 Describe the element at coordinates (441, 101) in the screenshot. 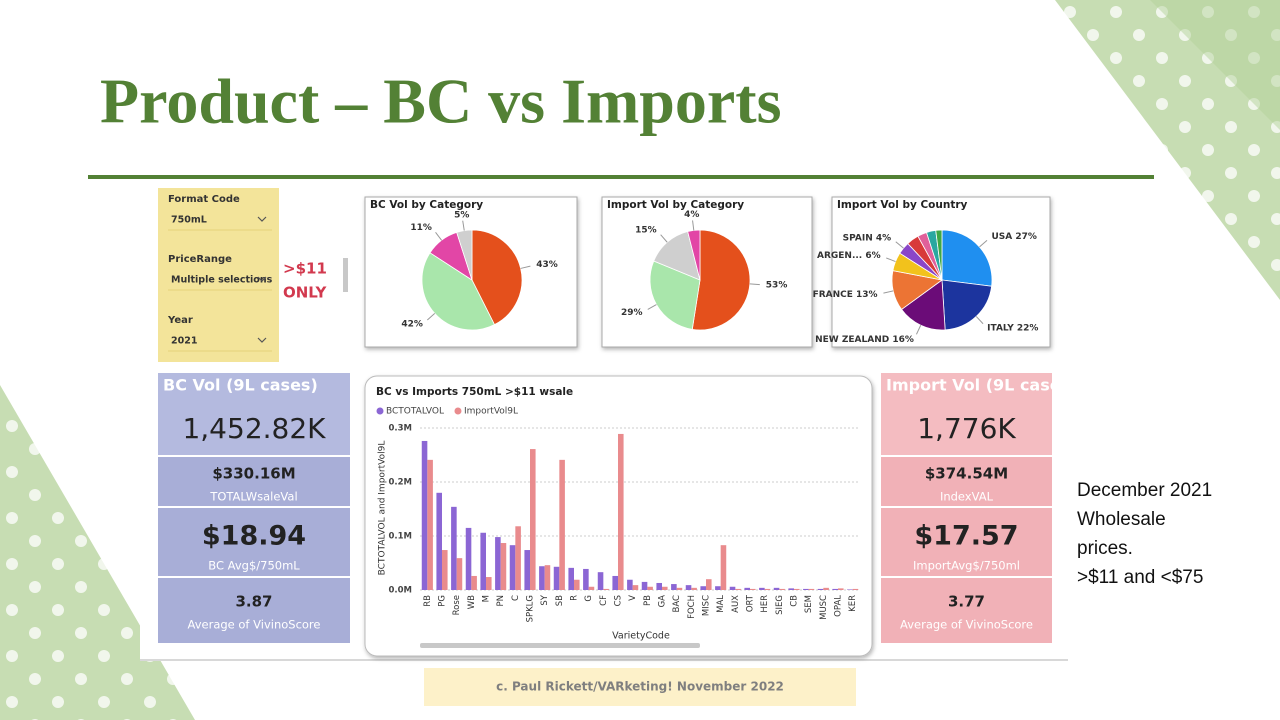

I see `slide-title: Product – BC vs Imports` at that location.